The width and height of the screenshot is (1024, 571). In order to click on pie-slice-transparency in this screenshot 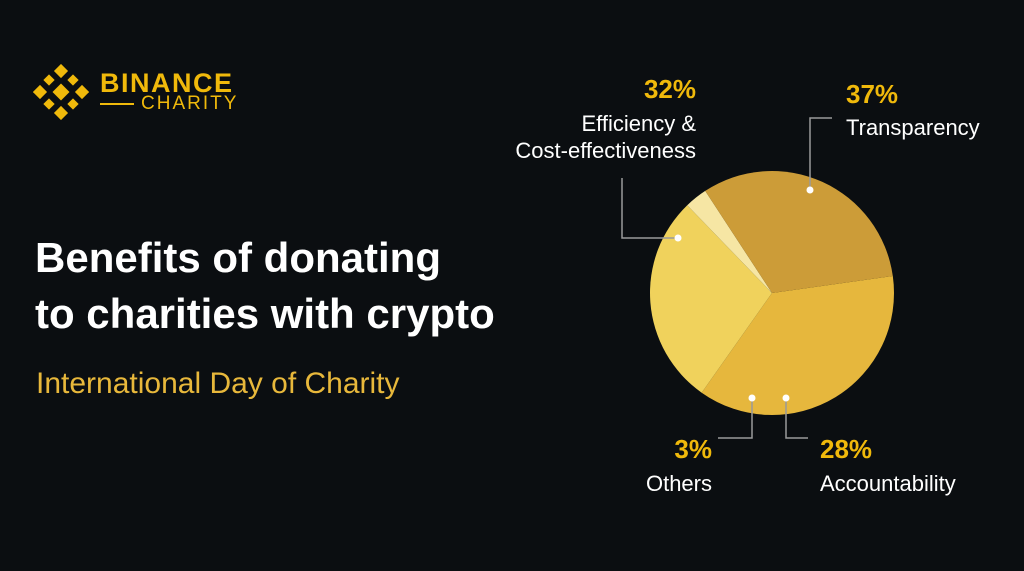, I will do `click(797, 345)`.